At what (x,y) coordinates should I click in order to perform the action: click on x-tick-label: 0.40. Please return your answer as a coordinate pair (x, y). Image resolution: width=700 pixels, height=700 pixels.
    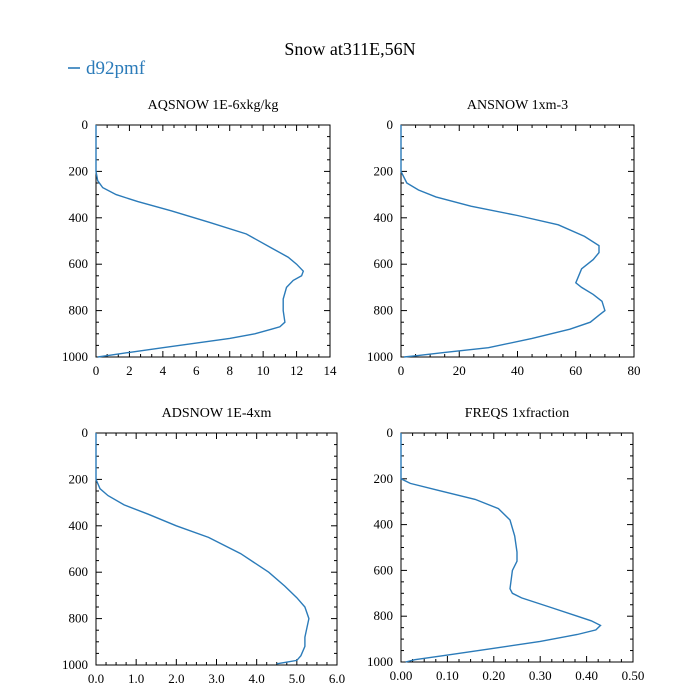
    Looking at the image, I should click on (586, 675).